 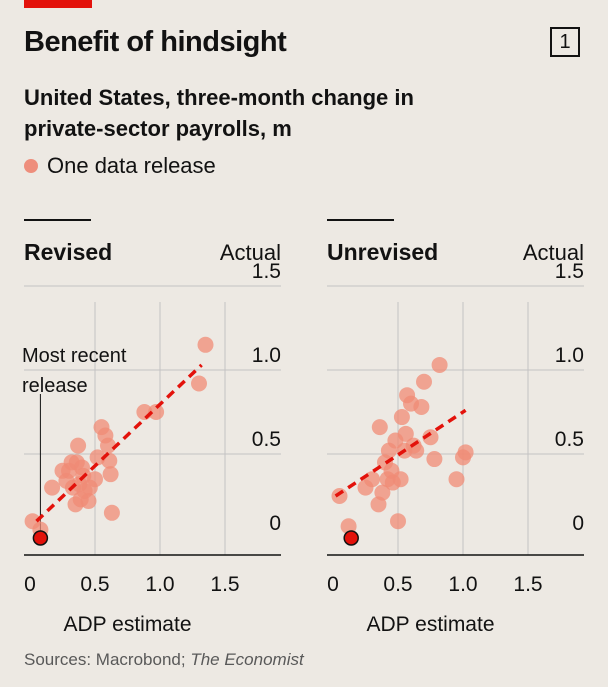 I want to click on panel-2-x-tick-label: 1.0, so click(x=462, y=584).